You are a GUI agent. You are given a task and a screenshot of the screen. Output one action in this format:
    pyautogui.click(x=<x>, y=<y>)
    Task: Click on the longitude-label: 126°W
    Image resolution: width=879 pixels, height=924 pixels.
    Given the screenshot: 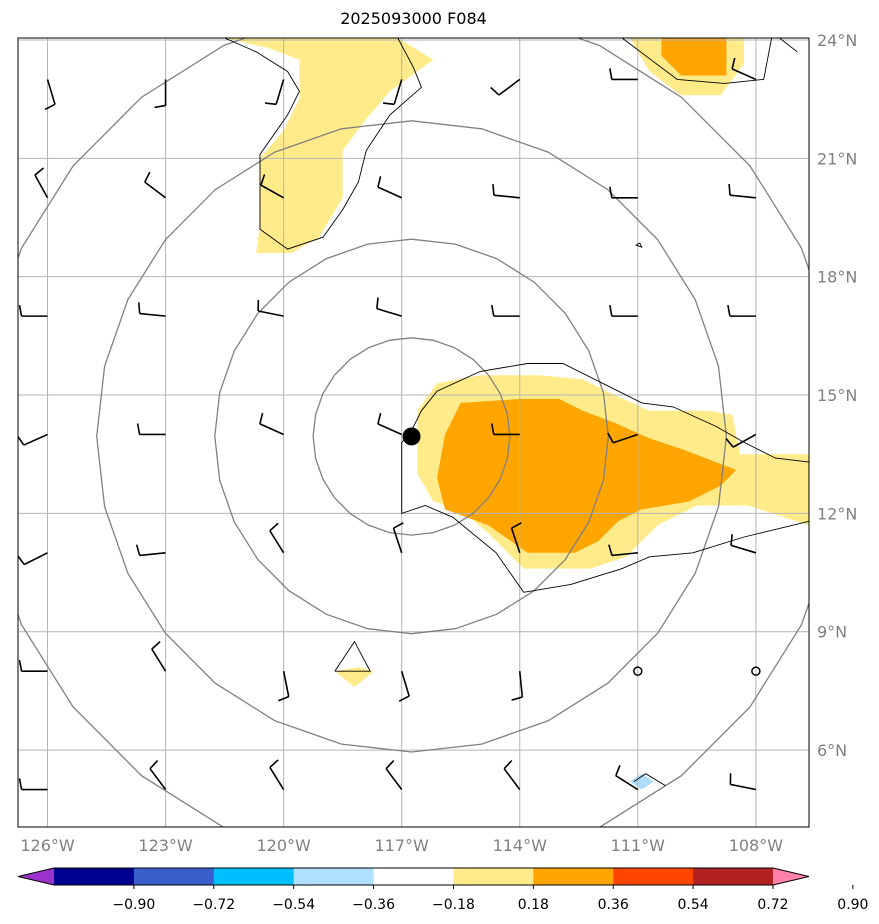 What is the action you would take?
    pyautogui.click(x=47, y=845)
    